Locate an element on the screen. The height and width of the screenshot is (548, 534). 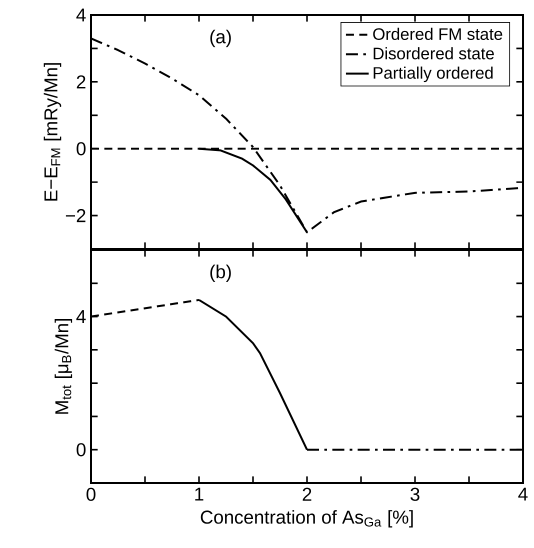
y-axis-title: E−E$_{FM}$ [mRy/Mn] is located at coordinates (53, 132).